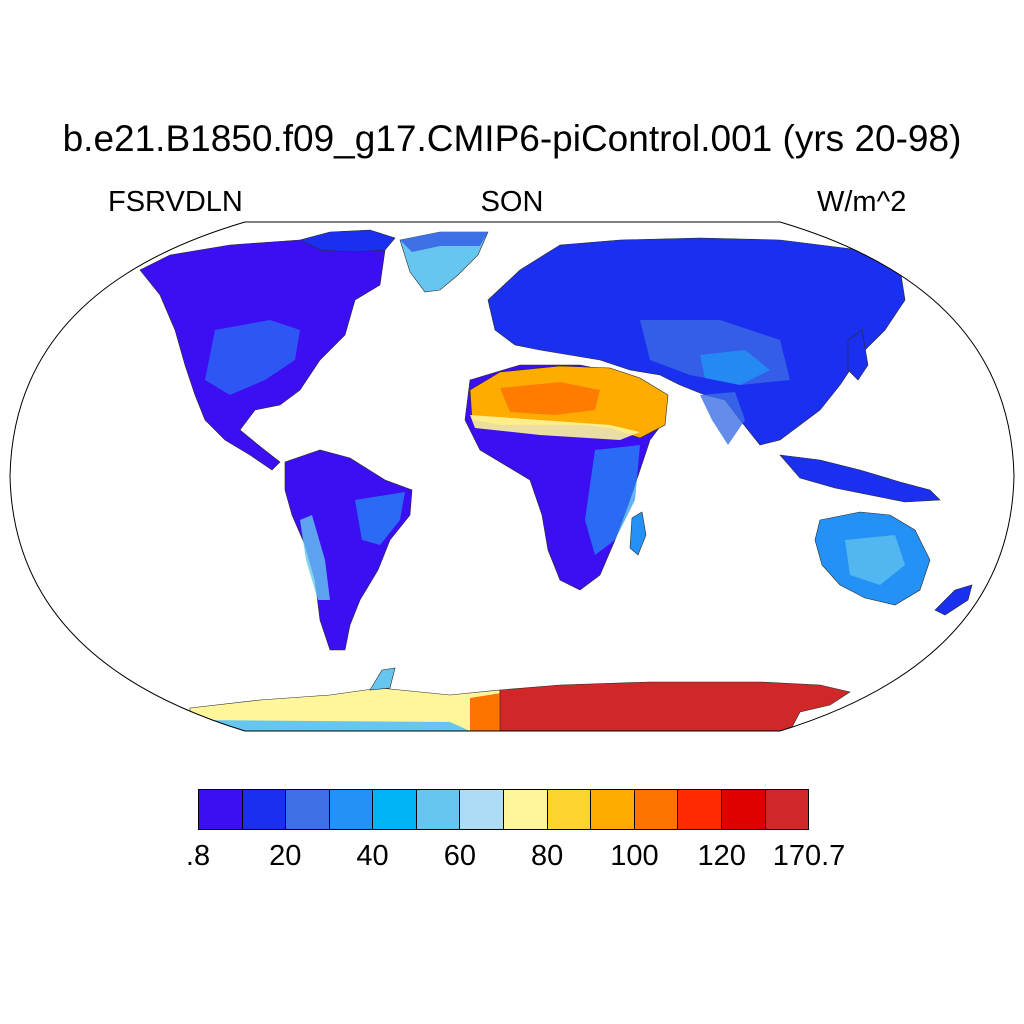 The height and width of the screenshot is (1024, 1024). Describe the element at coordinates (858, 355) in the screenshot. I see `japan` at that location.